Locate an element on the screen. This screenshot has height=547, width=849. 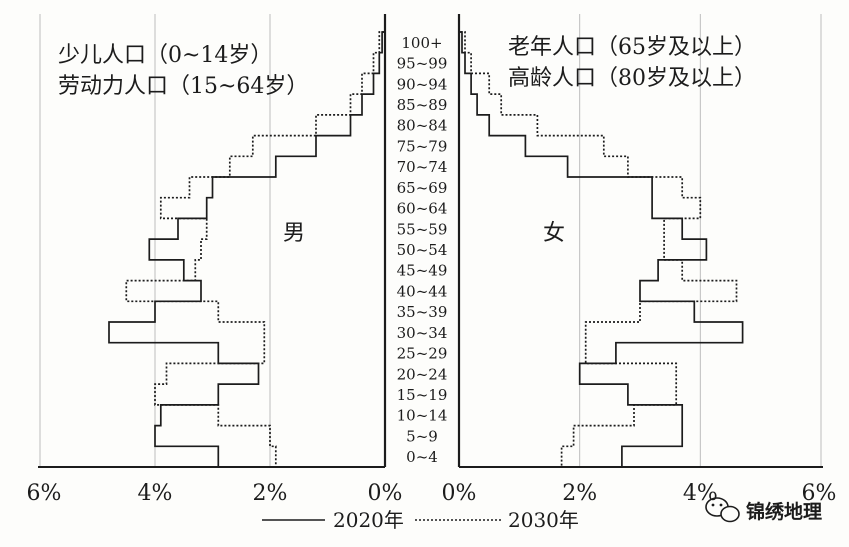
x-tick-right-6: 6% is located at coordinates (819, 493).